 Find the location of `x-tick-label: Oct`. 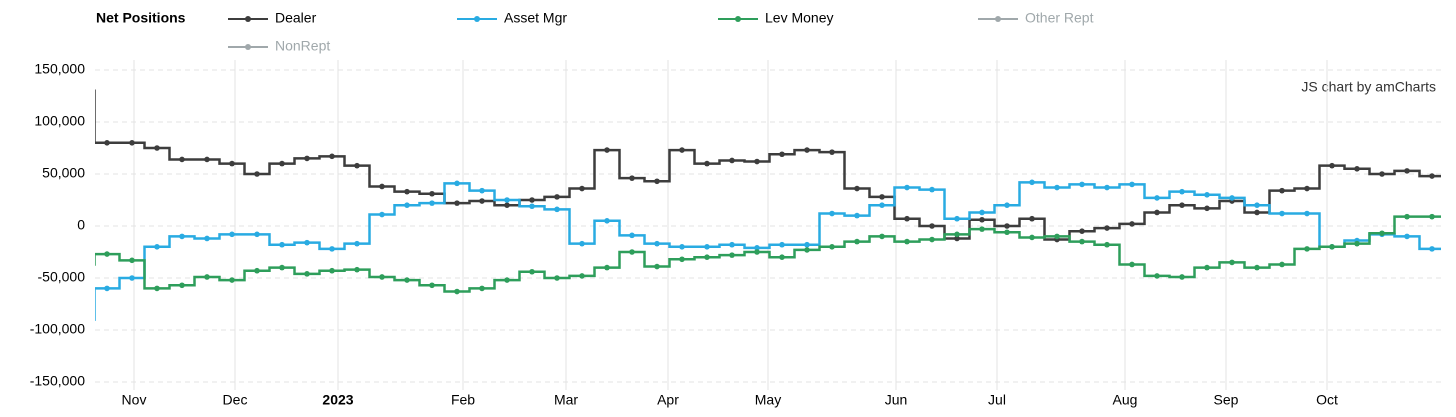

x-tick-label: Oct is located at coordinates (1327, 400).